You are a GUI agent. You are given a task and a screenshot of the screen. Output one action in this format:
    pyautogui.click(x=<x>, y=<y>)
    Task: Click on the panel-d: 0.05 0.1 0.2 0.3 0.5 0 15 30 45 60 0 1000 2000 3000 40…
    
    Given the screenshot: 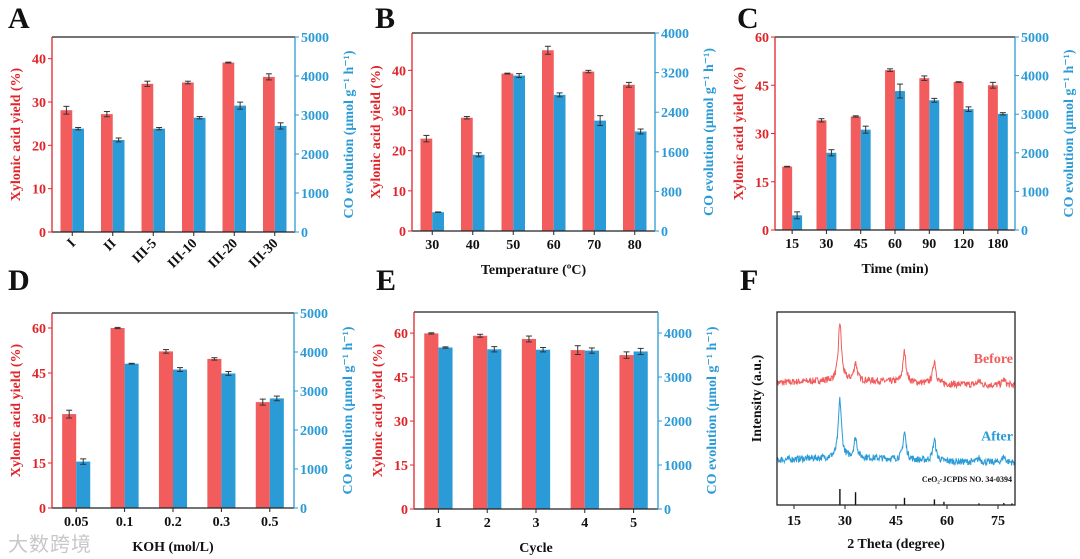 What is the action you would take?
    pyautogui.click(x=182, y=431)
    